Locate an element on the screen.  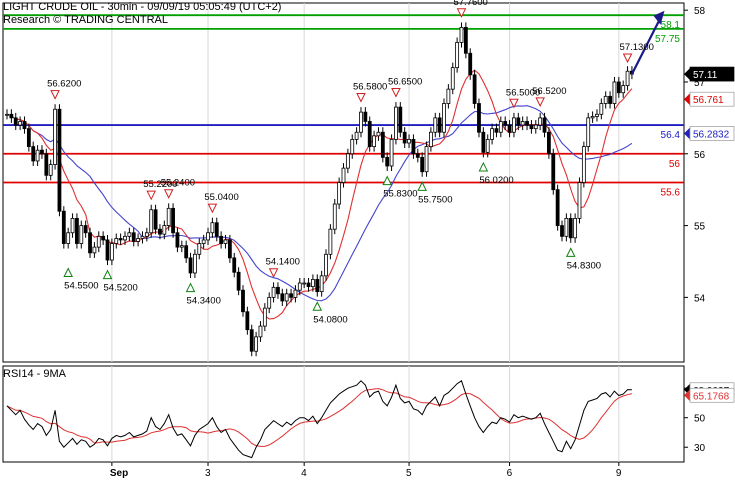
level-label-resistance: 58.1 is located at coordinates (671, 25).